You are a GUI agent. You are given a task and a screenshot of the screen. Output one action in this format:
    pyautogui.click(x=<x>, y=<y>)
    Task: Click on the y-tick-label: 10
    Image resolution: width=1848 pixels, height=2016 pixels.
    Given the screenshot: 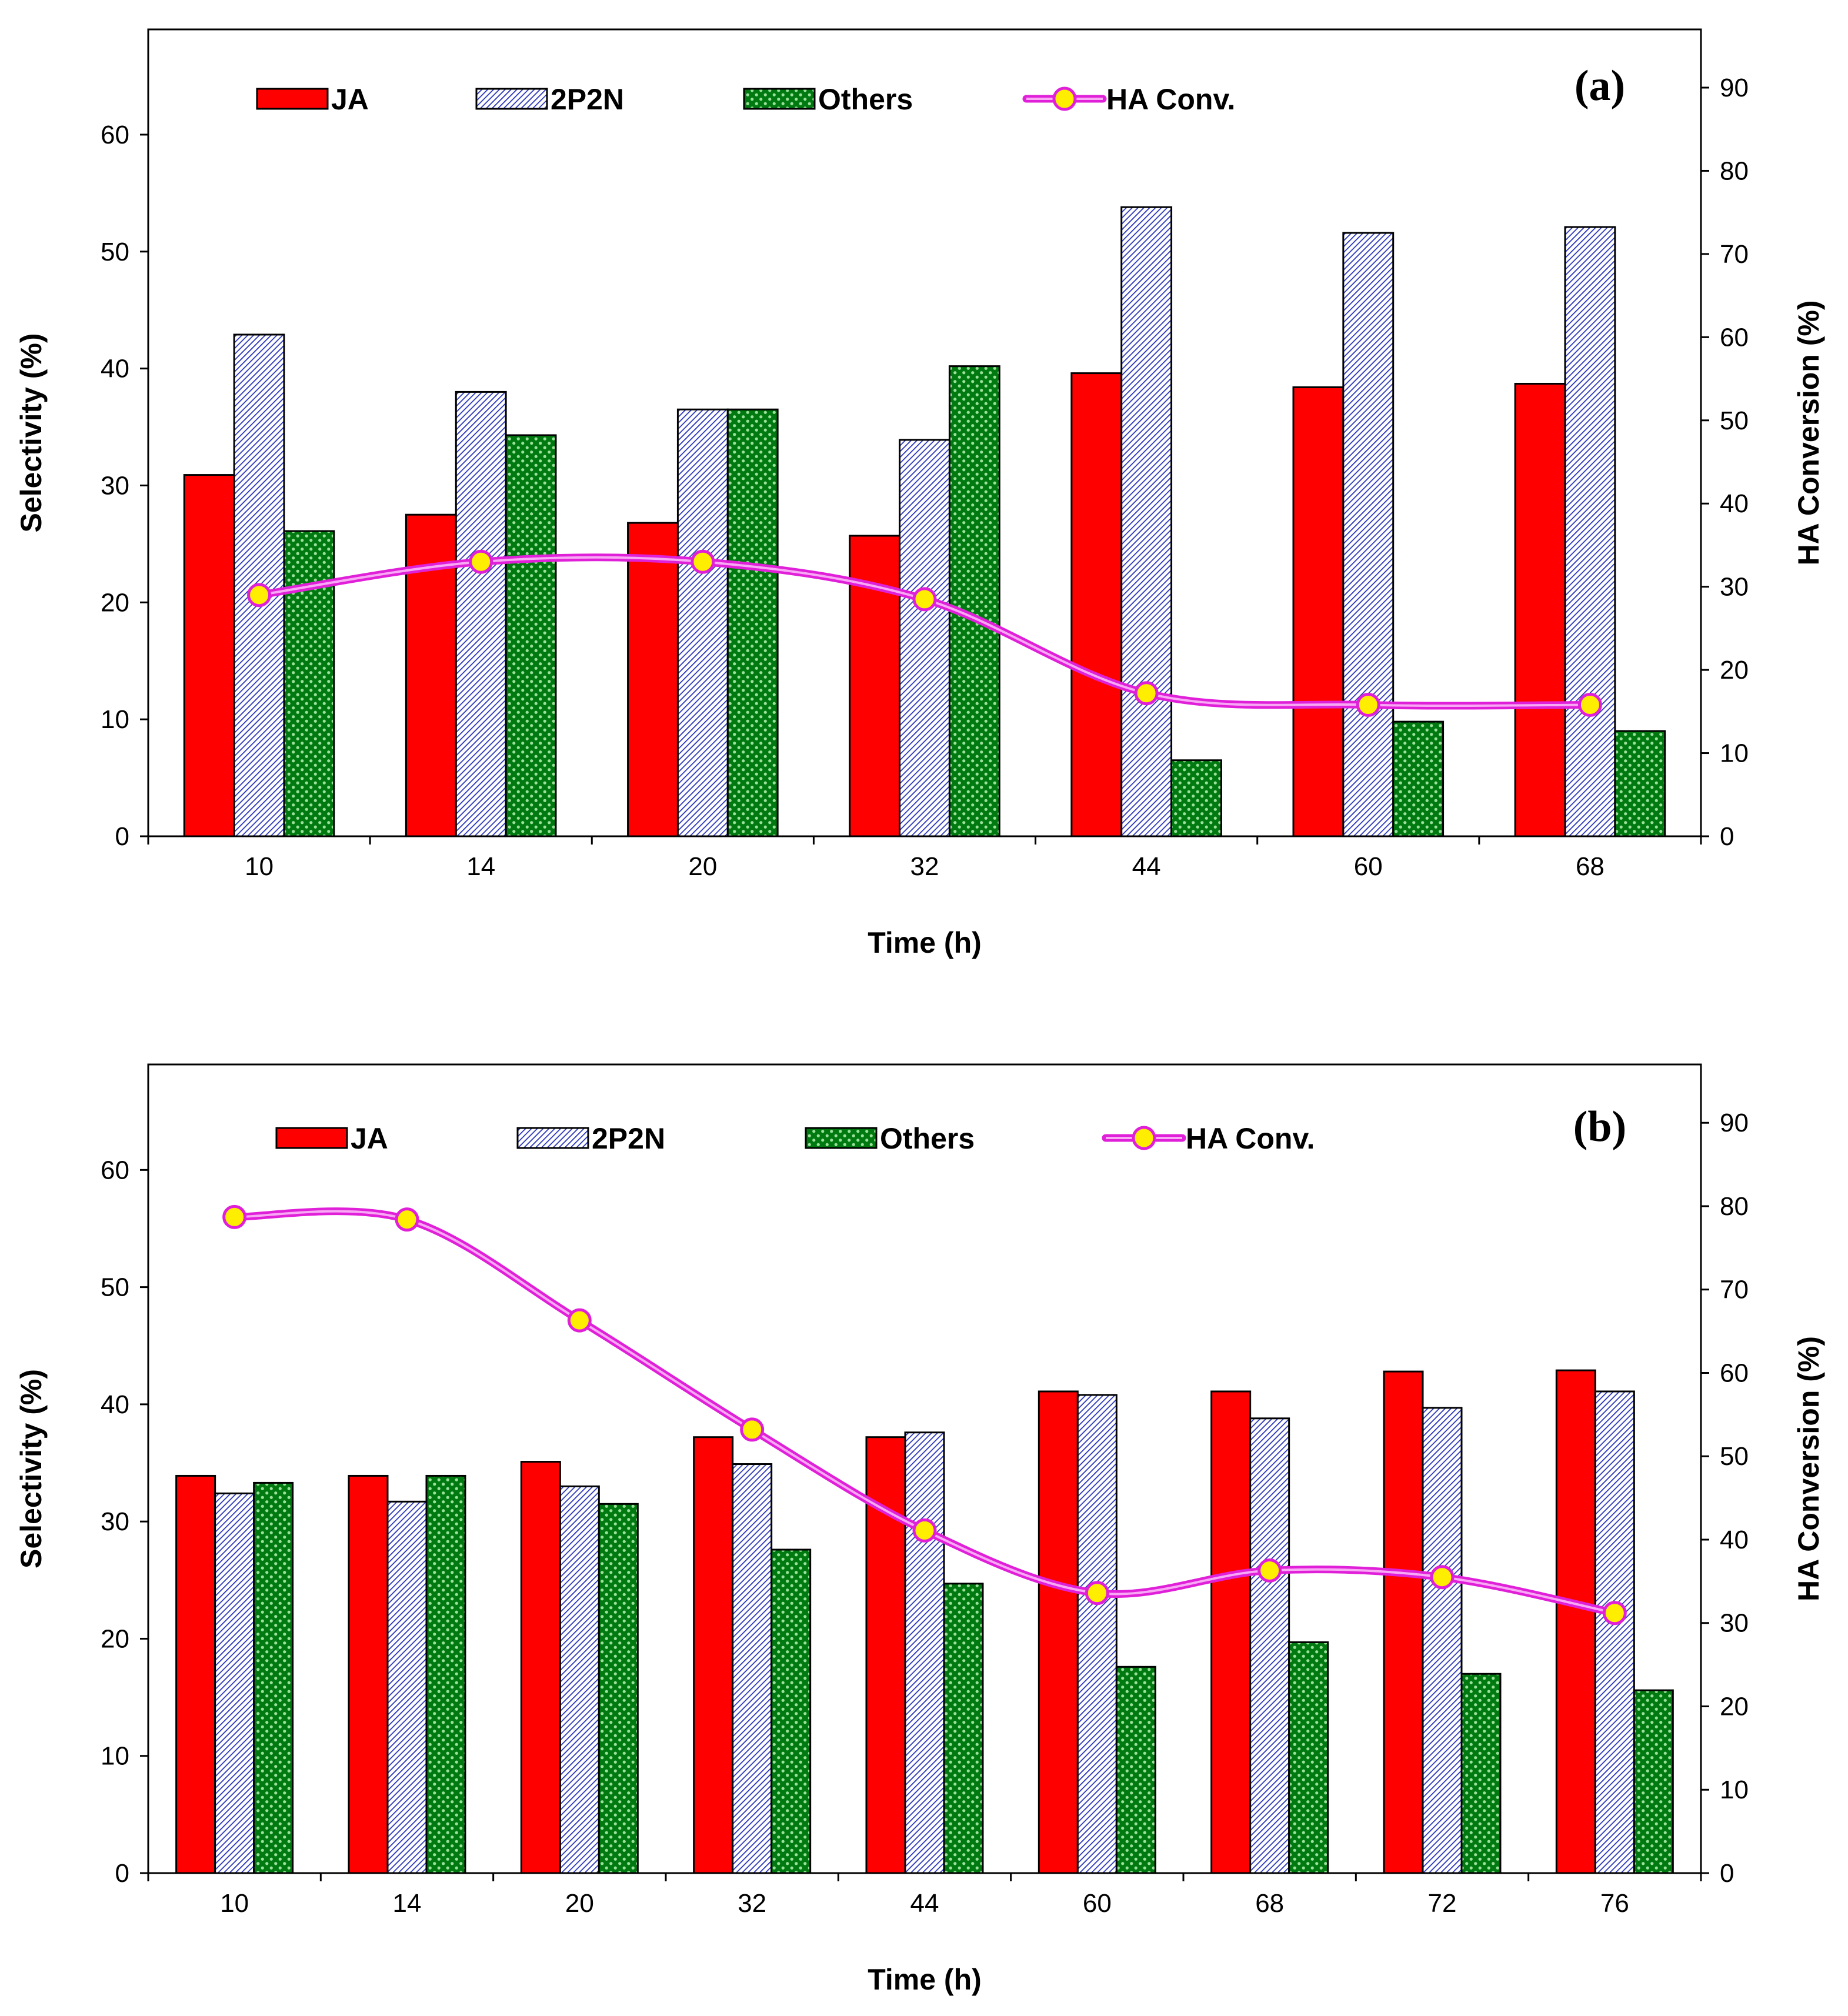 What is the action you would take?
    pyautogui.click(x=115, y=719)
    